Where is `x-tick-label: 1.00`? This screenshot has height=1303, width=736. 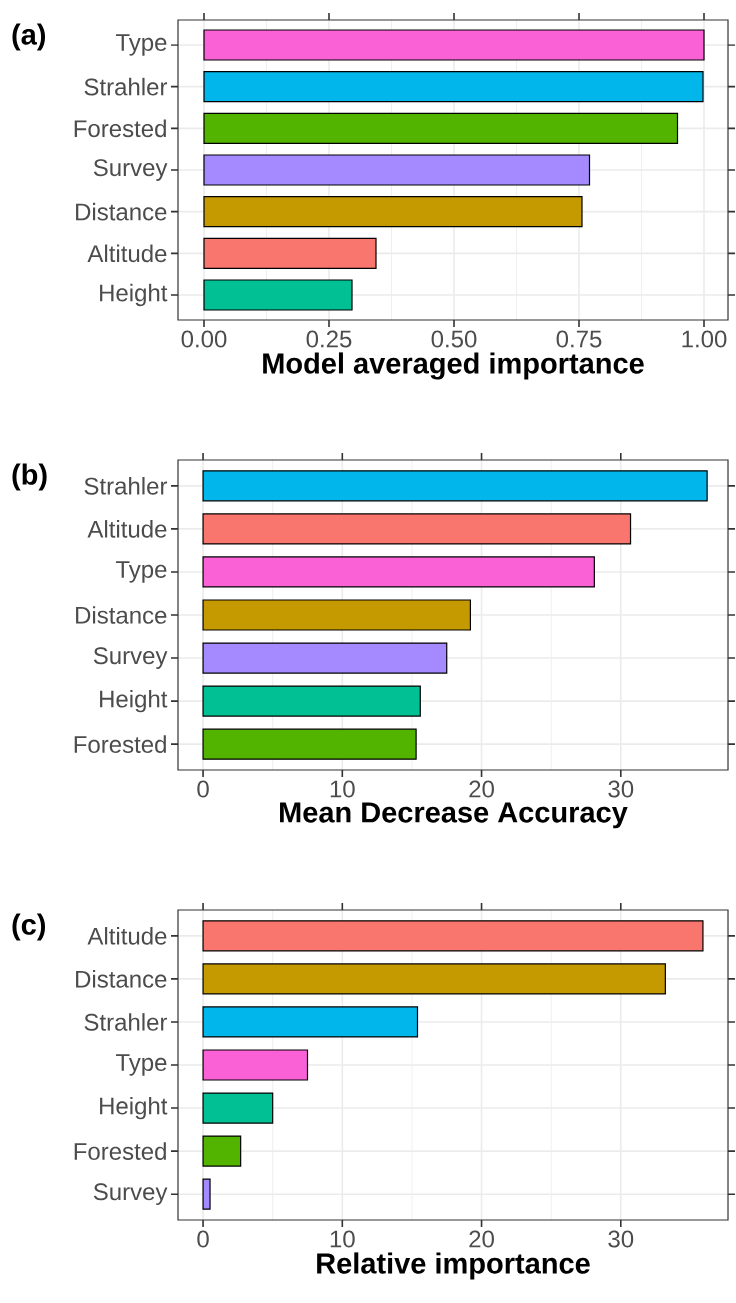 x-tick-label: 1.00 is located at coordinates (704, 339).